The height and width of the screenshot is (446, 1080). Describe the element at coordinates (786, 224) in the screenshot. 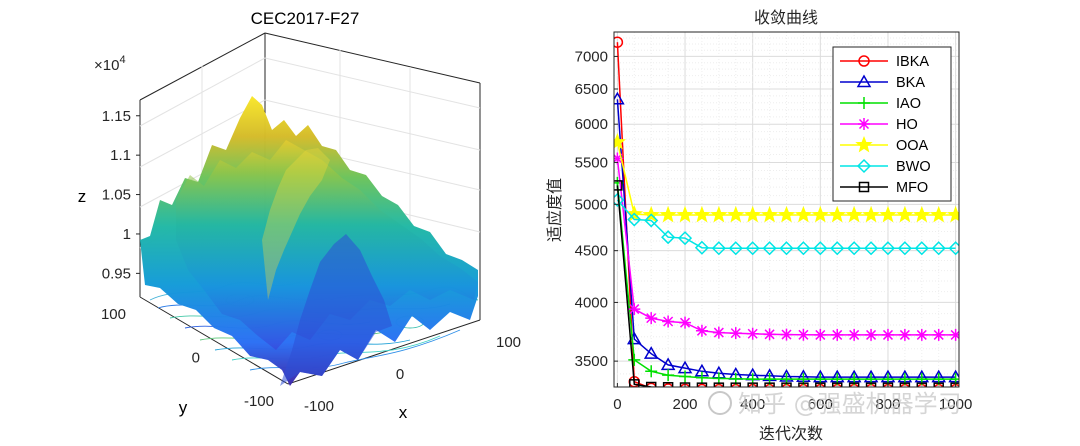

I see `series-bwo` at that location.